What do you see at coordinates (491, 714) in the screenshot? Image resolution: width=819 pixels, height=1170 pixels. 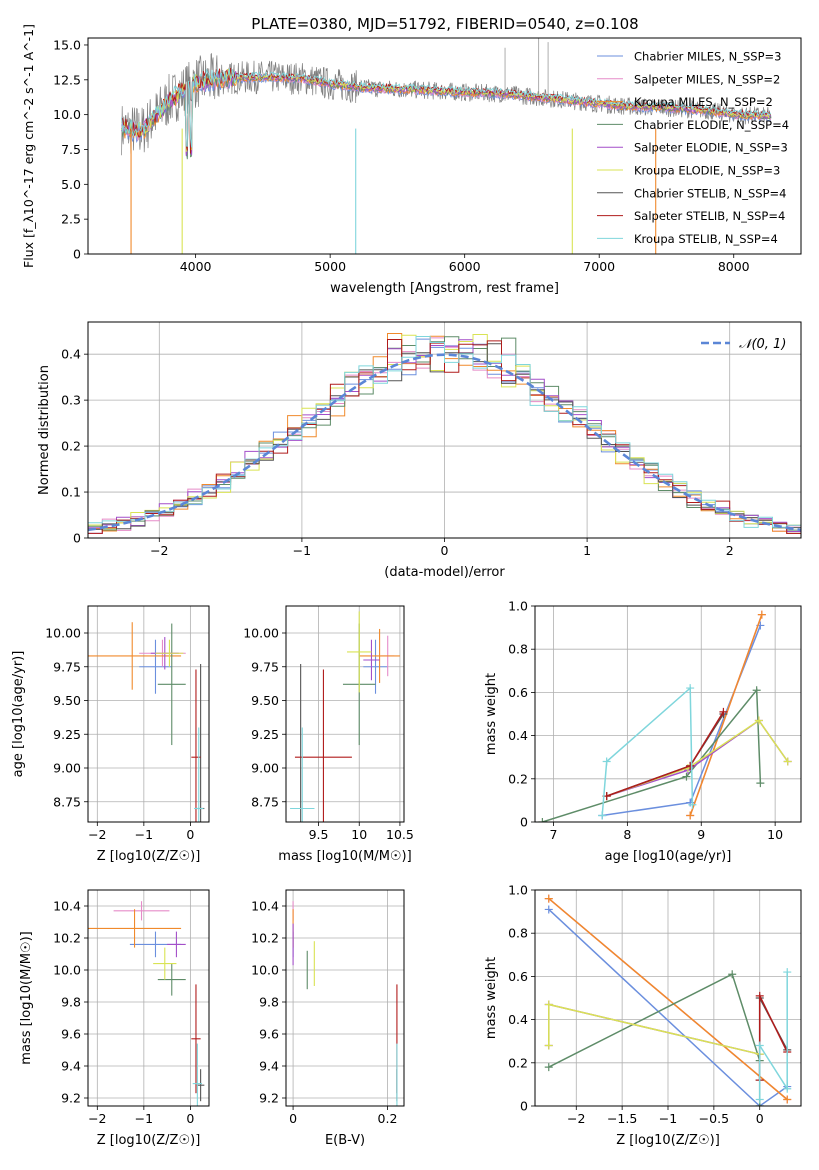 I see `y-axis-label: mass weight` at bounding box center [491, 714].